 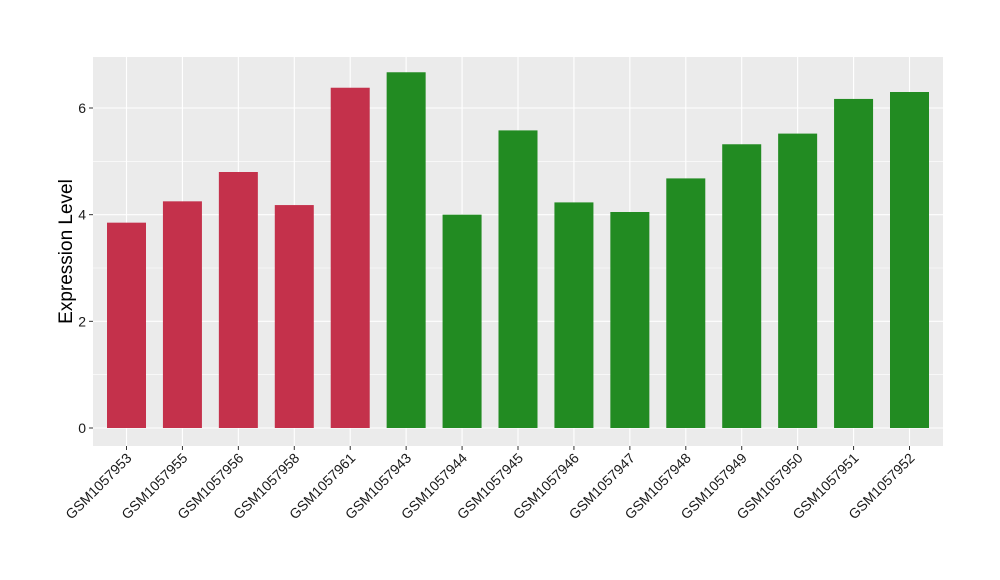 What do you see at coordinates (350, 257) in the screenshot?
I see `bar-GSM1057961` at bounding box center [350, 257].